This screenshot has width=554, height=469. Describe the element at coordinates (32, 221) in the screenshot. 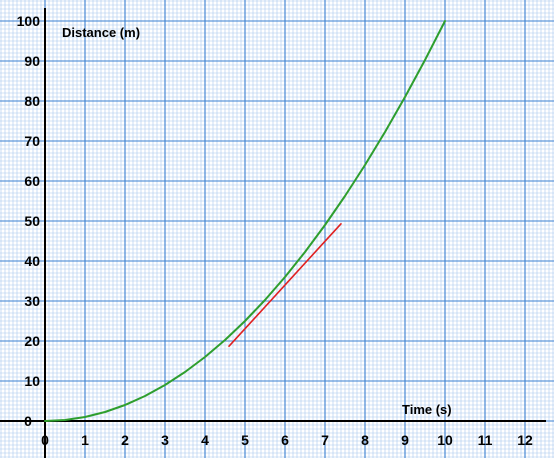

I see `y-tick-label: 50` at that location.